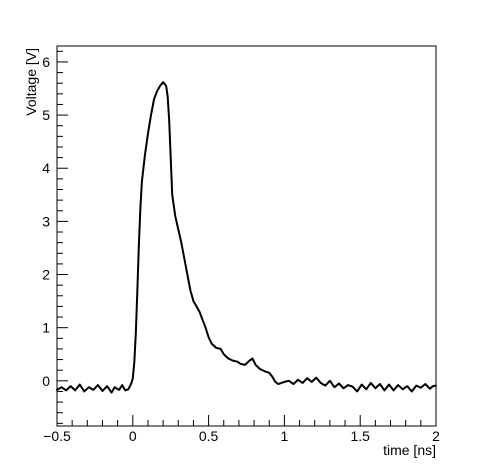 This screenshot has height=471, width=485. What do you see at coordinates (46, 62) in the screenshot?
I see `y-tick-label: 6` at bounding box center [46, 62].